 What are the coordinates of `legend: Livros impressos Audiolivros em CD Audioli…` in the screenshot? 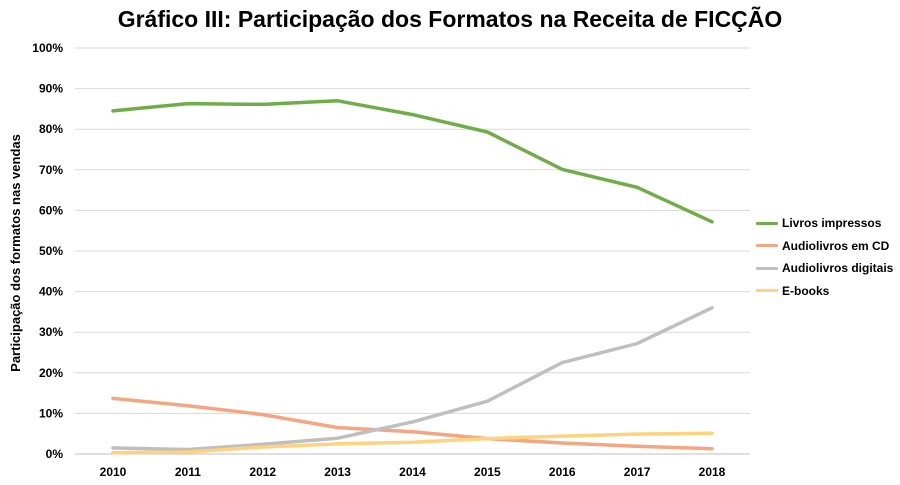 It's located at (824, 257).